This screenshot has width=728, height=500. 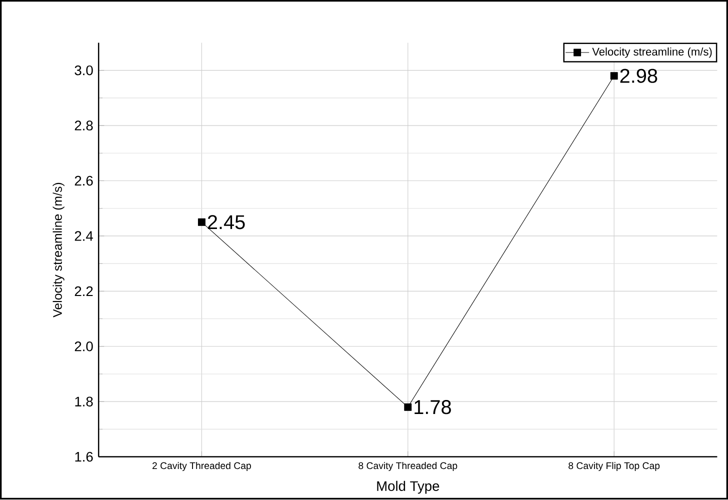 What do you see at coordinates (84, 401) in the screenshot?
I see `y-tick-label: 1.8` at bounding box center [84, 401].